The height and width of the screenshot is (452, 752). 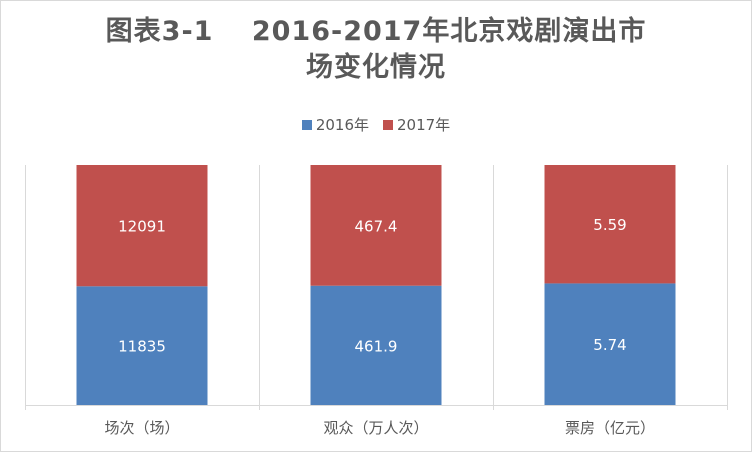 What do you see at coordinates (306, 124) in the screenshot?
I see `legend-swatch-2016` at bounding box center [306, 124].